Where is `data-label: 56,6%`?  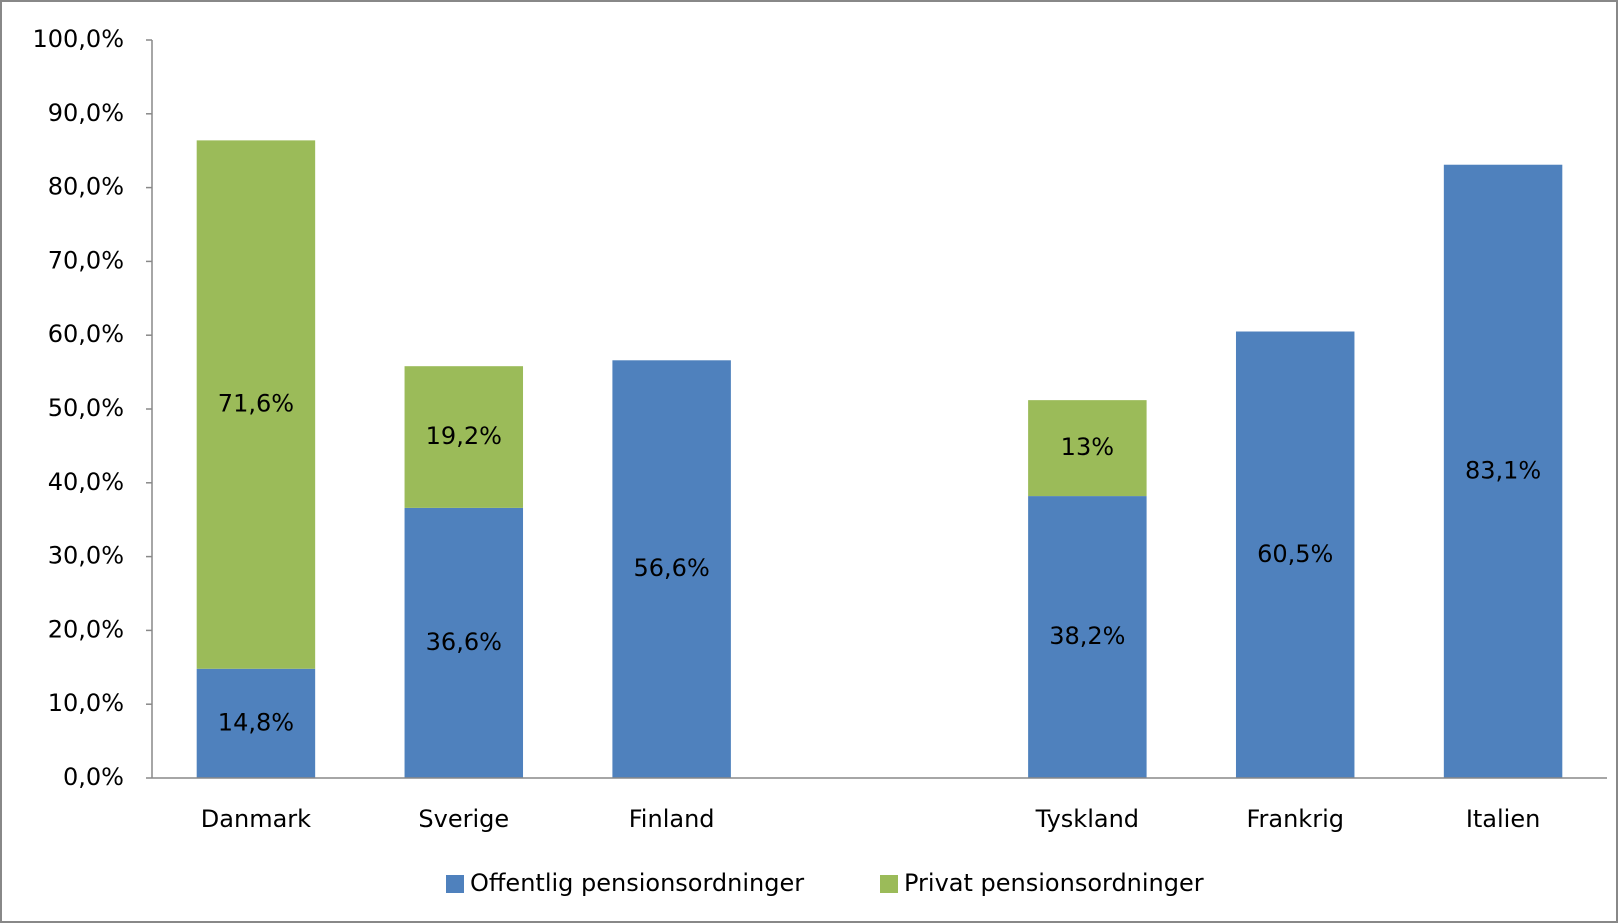
data-label: 56,6% is located at coordinates (672, 568).